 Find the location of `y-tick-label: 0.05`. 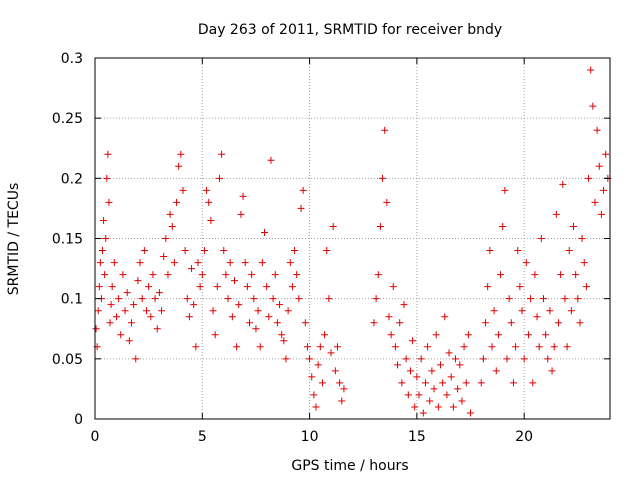

y-tick-label: 0.05 is located at coordinates (67, 360).